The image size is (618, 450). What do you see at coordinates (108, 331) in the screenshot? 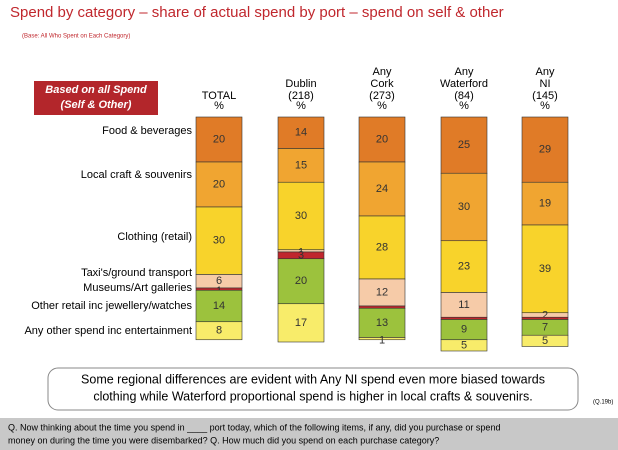
I see `category-label: Any other spend inc entertainment` at bounding box center [108, 331].